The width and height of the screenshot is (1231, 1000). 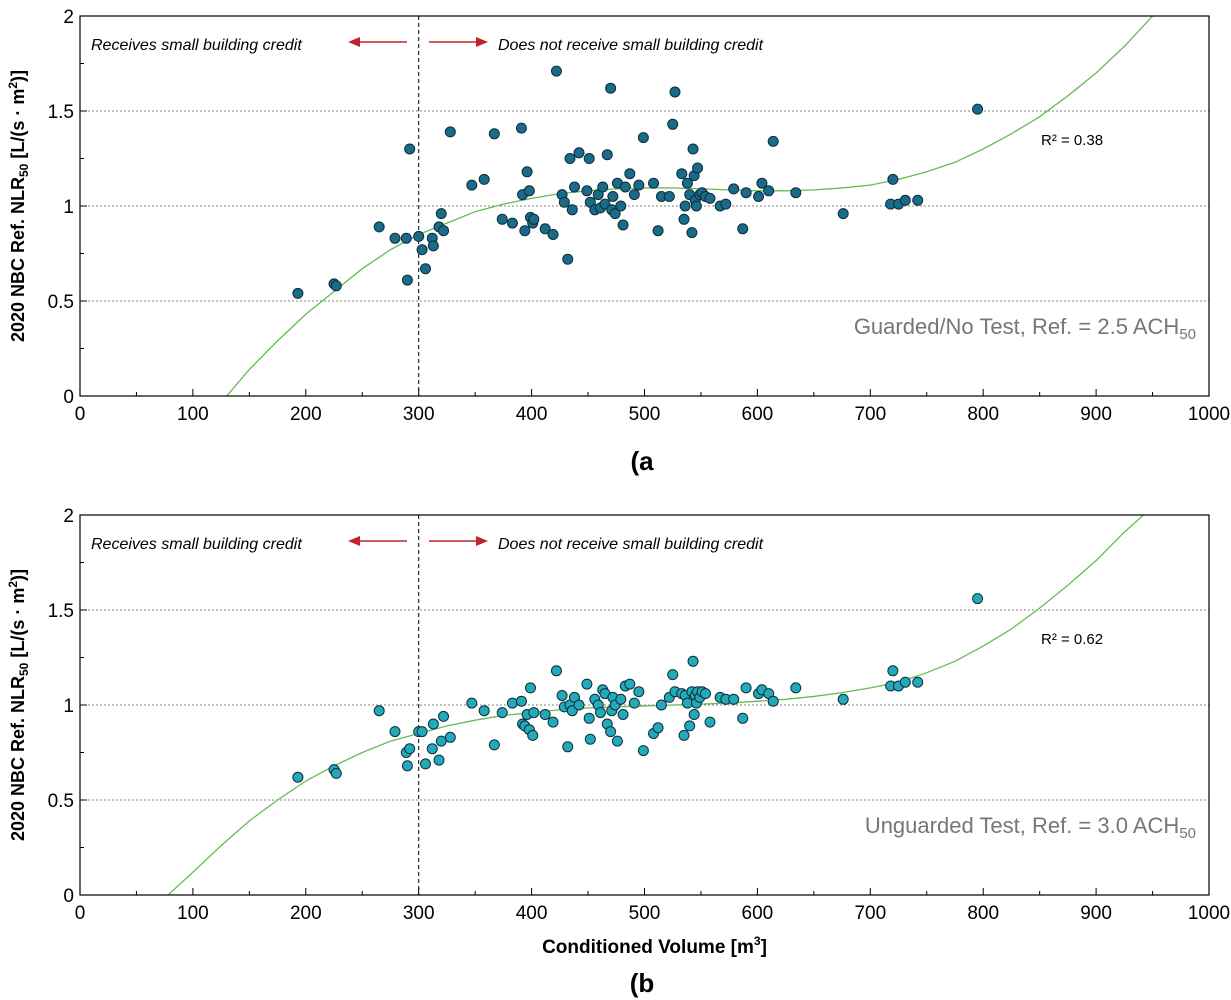 What do you see at coordinates (631, 45) in the screenshot?
I see `right-note: Does not receive small building credit` at bounding box center [631, 45].